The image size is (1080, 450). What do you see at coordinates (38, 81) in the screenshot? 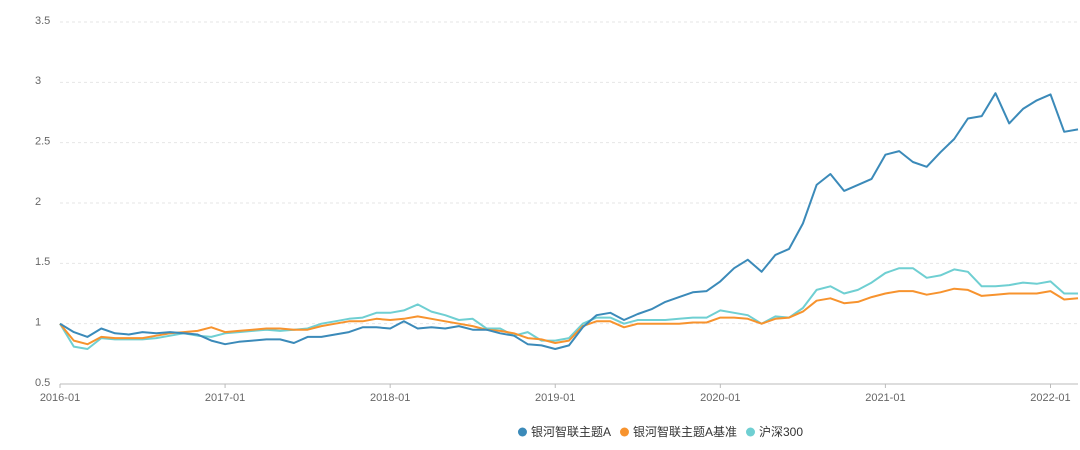
I see `y-tick-label: 3` at bounding box center [38, 81].